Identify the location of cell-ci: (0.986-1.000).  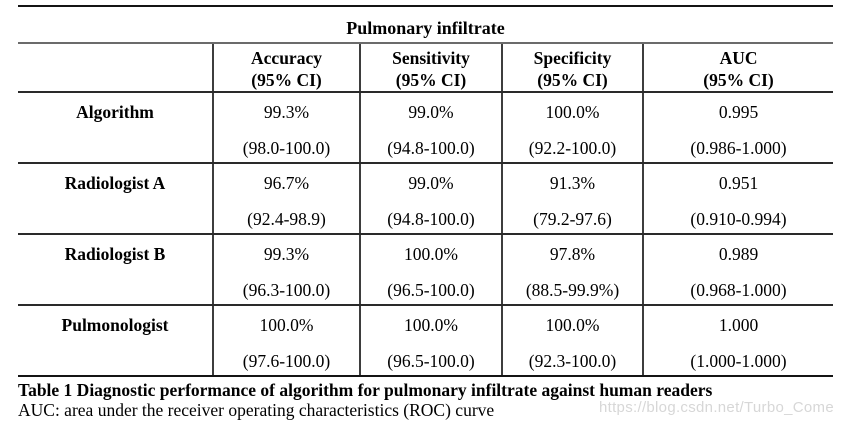
(738, 148).